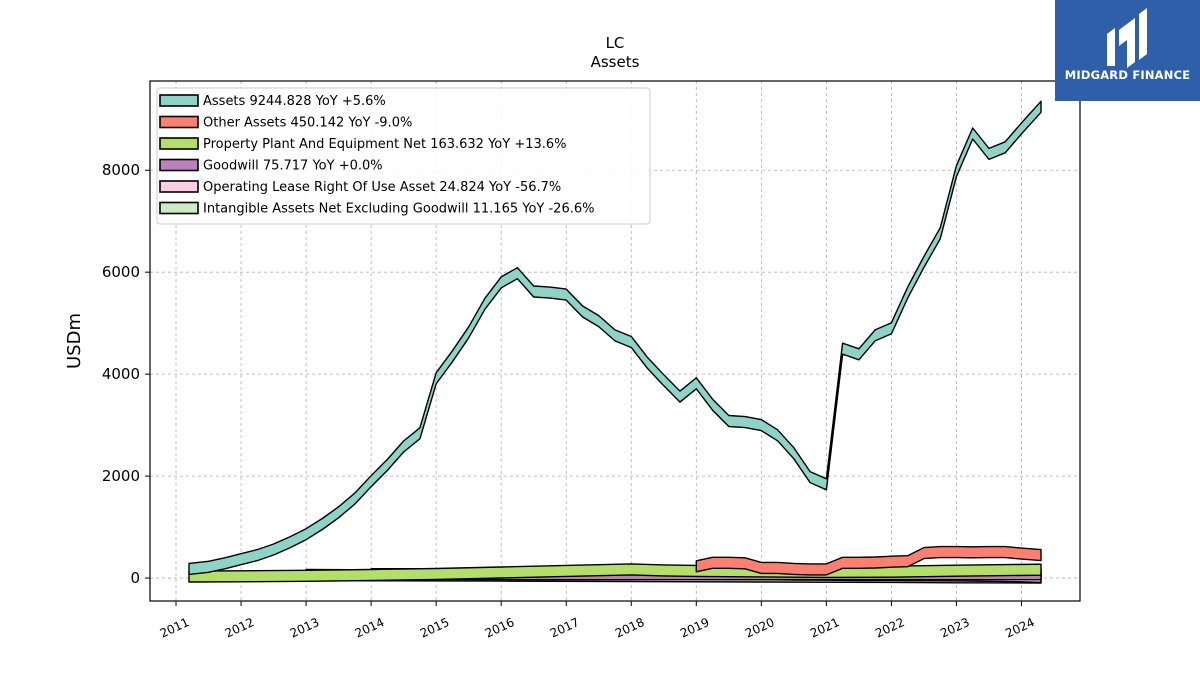 This screenshot has width=1200, height=675. Describe the element at coordinates (74, 341) in the screenshot. I see `y-axis-label: USDm` at that location.